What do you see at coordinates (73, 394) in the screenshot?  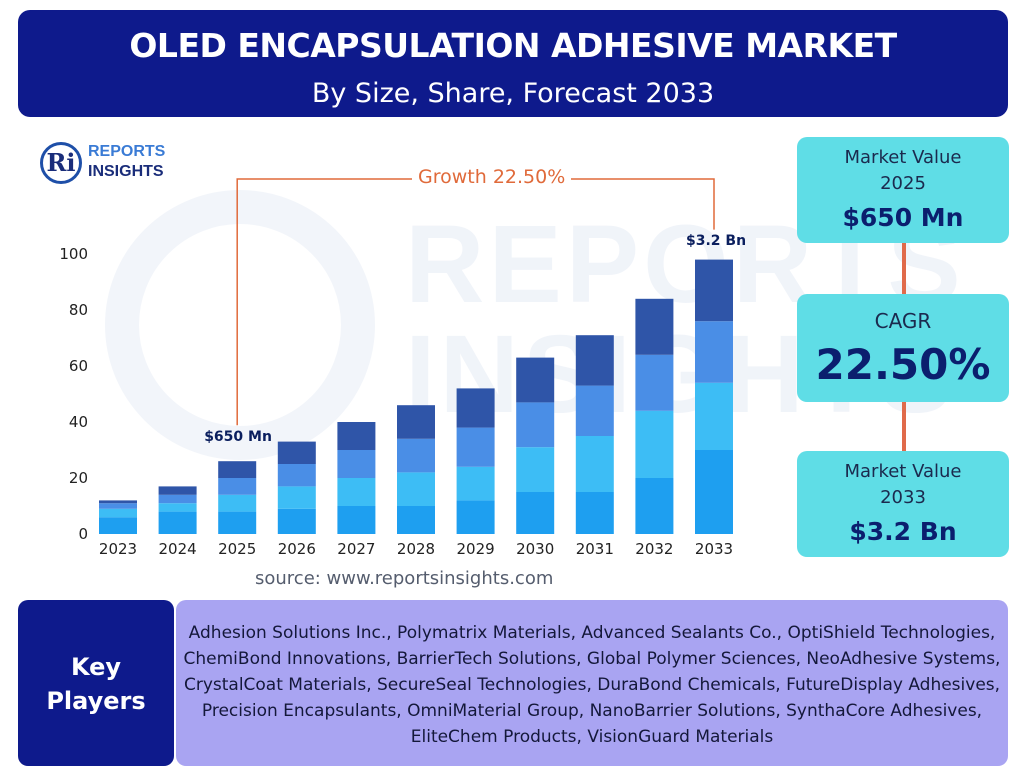 I see `y-axis: 0 20 40 60 80 100` at bounding box center [73, 394].